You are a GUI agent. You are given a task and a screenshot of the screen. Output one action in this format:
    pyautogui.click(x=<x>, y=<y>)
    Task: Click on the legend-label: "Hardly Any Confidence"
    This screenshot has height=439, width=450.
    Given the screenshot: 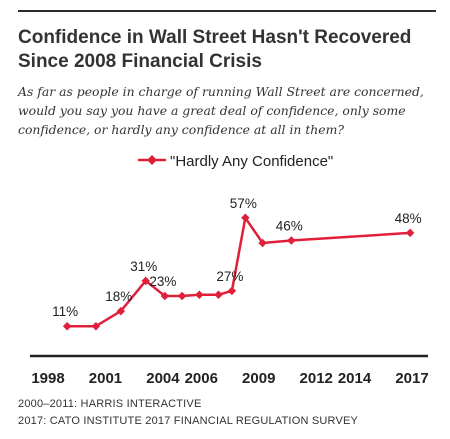 What is the action you would take?
    pyautogui.click(x=251, y=161)
    